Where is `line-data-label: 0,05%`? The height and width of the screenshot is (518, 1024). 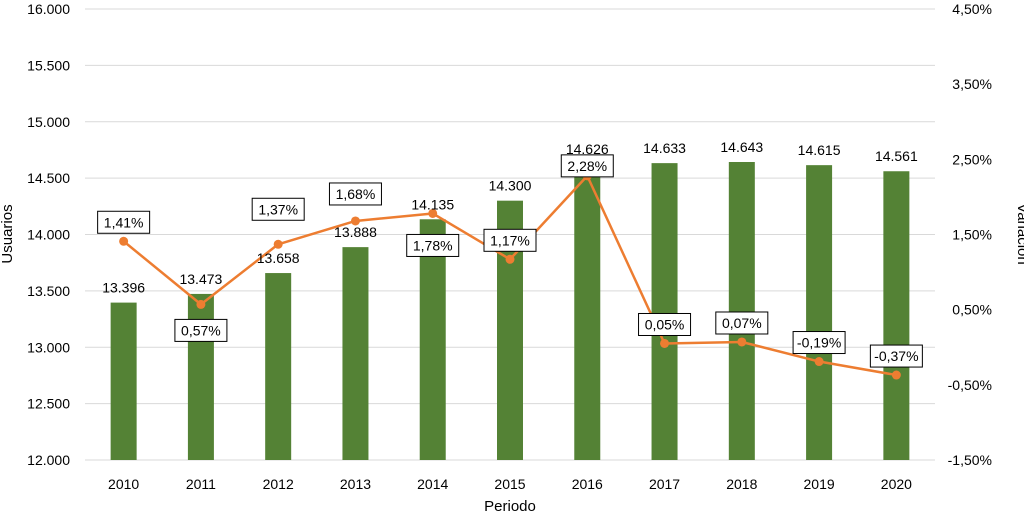 line-data-label: 0,05% is located at coordinates (665, 324).